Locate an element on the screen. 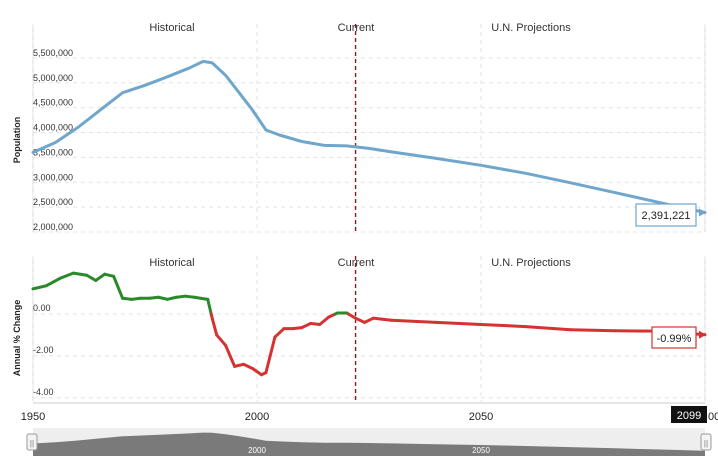  x-crosshair-label: 2099 is located at coordinates (689, 416).